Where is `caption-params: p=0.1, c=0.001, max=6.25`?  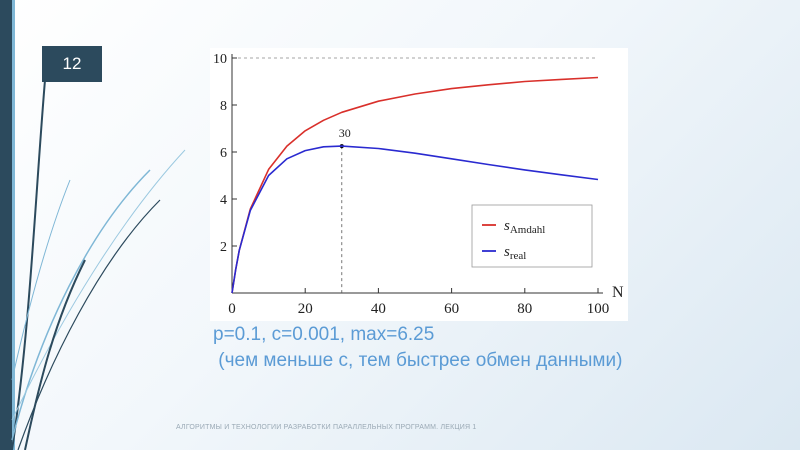 caption-params: p=0.1, c=0.001, max=6.25 is located at coordinates (324, 334).